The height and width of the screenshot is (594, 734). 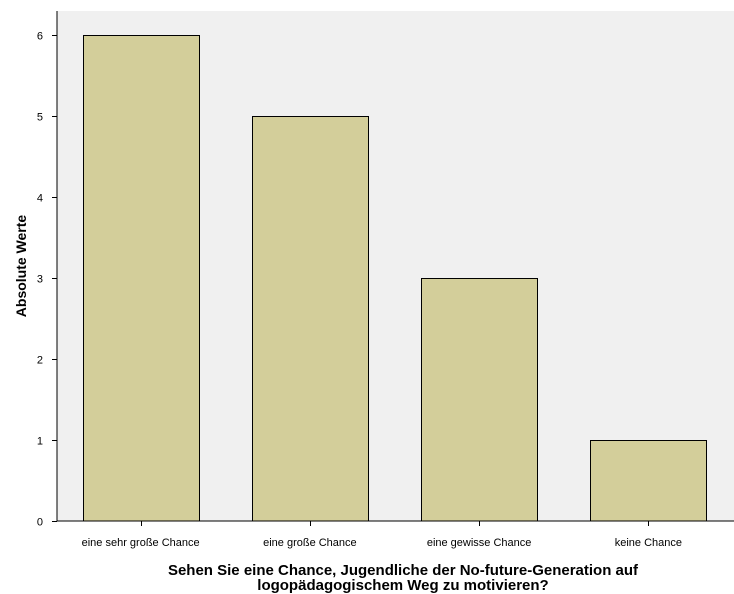 I want to click on y-tick-label: 4, so click(x=40, y=199).